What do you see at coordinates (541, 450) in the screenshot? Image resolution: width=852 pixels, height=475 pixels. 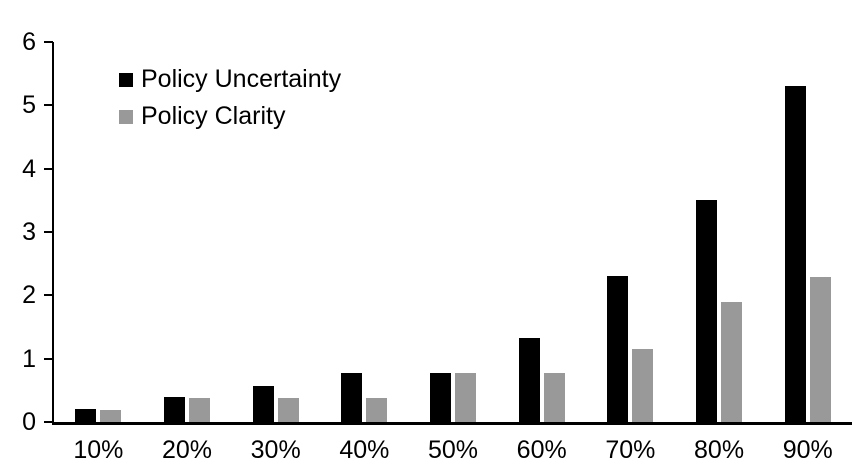 I see `x-tick-label-60%: 60%` at bounding box center [541, 450].